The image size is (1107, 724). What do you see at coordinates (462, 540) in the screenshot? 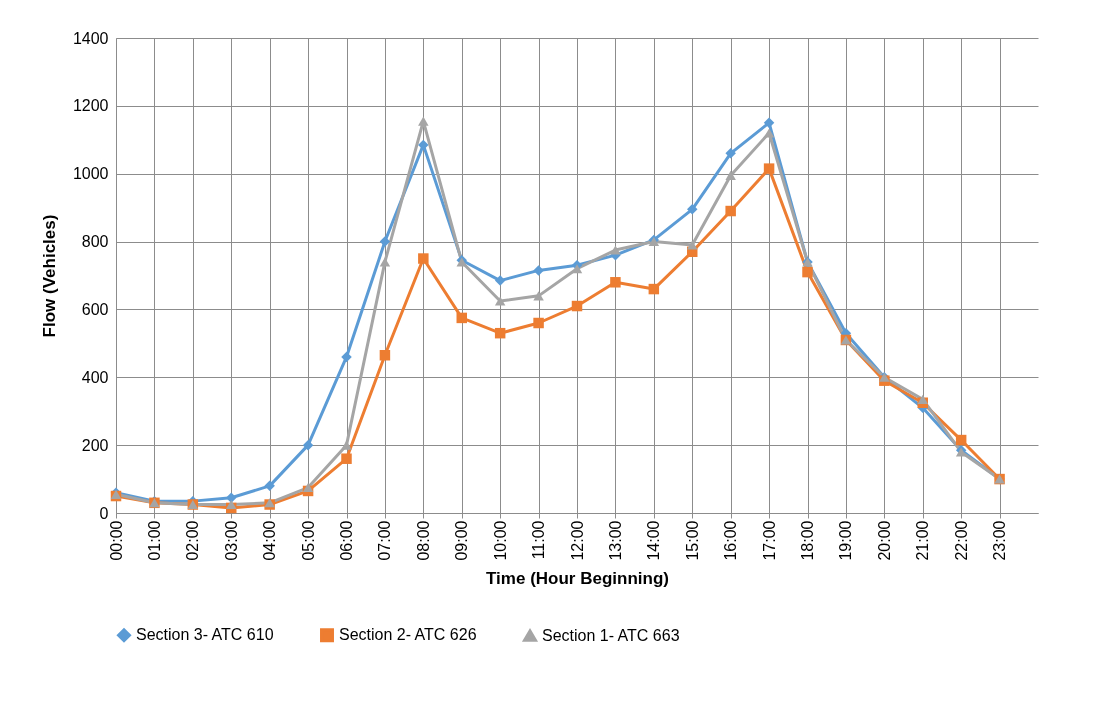
I see `x-tick-label: 09:00` at bounding box center [462, 540].